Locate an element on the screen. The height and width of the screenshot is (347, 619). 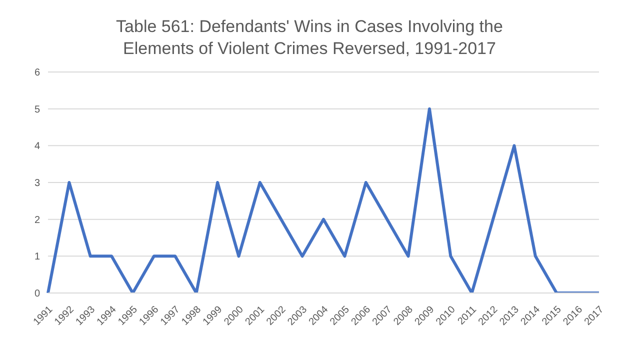
y-tick-label: 6 is located at coordinates (37, 73).